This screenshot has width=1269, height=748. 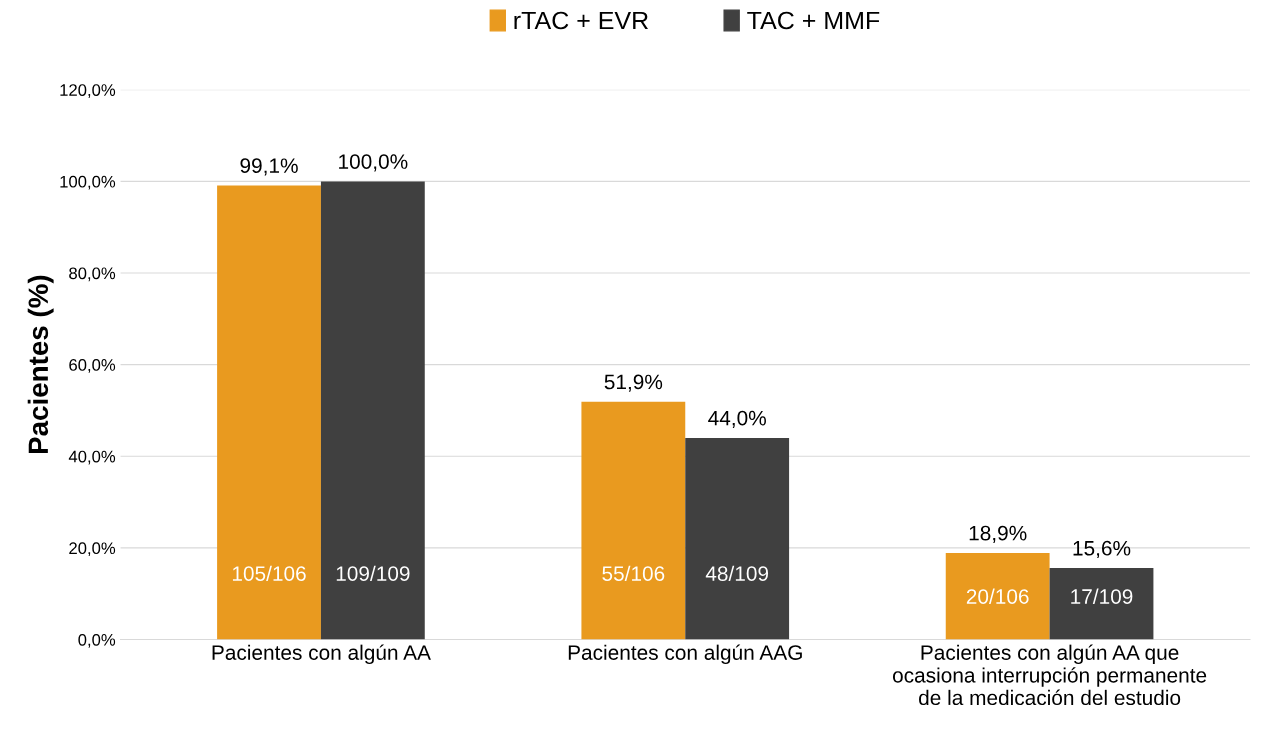 What do you see at coordinates (40, 364) in the screenshot?
I see `y-axis-title: Pacientes (%)` at bounding box center [40, 364].